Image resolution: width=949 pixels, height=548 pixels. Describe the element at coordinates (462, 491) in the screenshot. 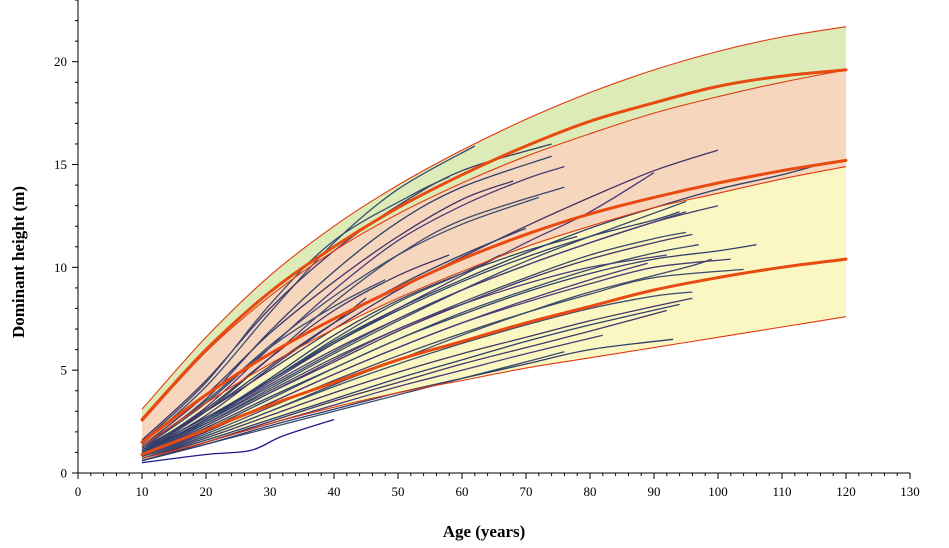

I see `x-tick-label: 60` at that location.